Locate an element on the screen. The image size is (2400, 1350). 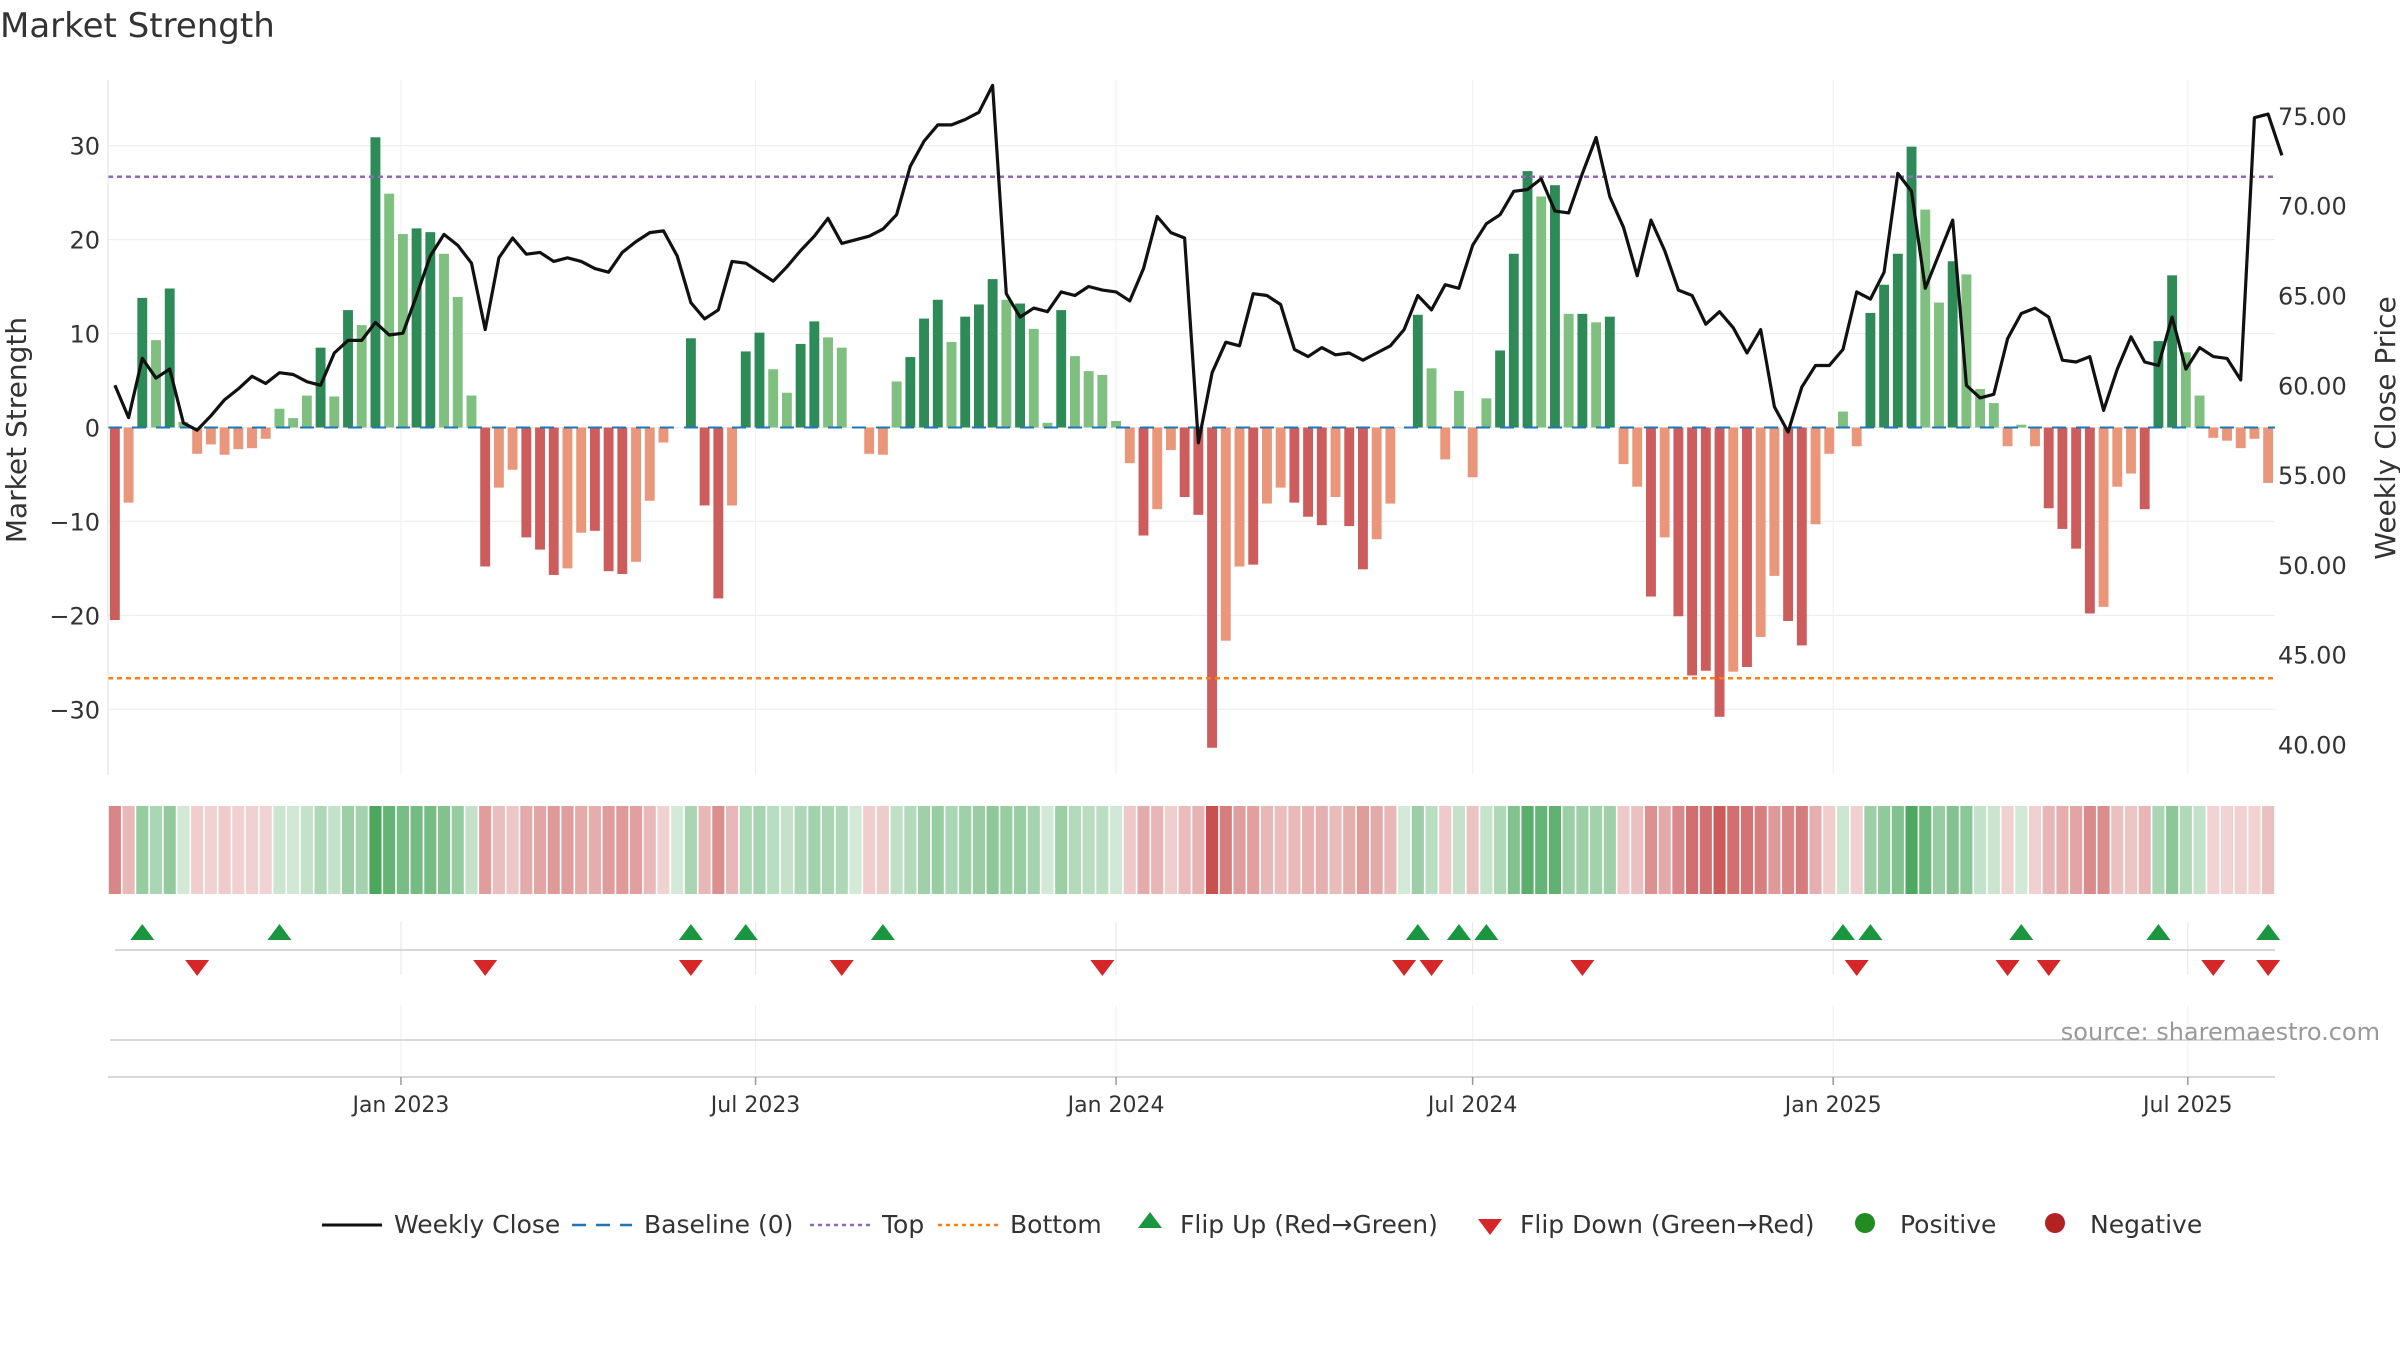
legend-item: Baseline (0) is located at coordinates (682, 1224).